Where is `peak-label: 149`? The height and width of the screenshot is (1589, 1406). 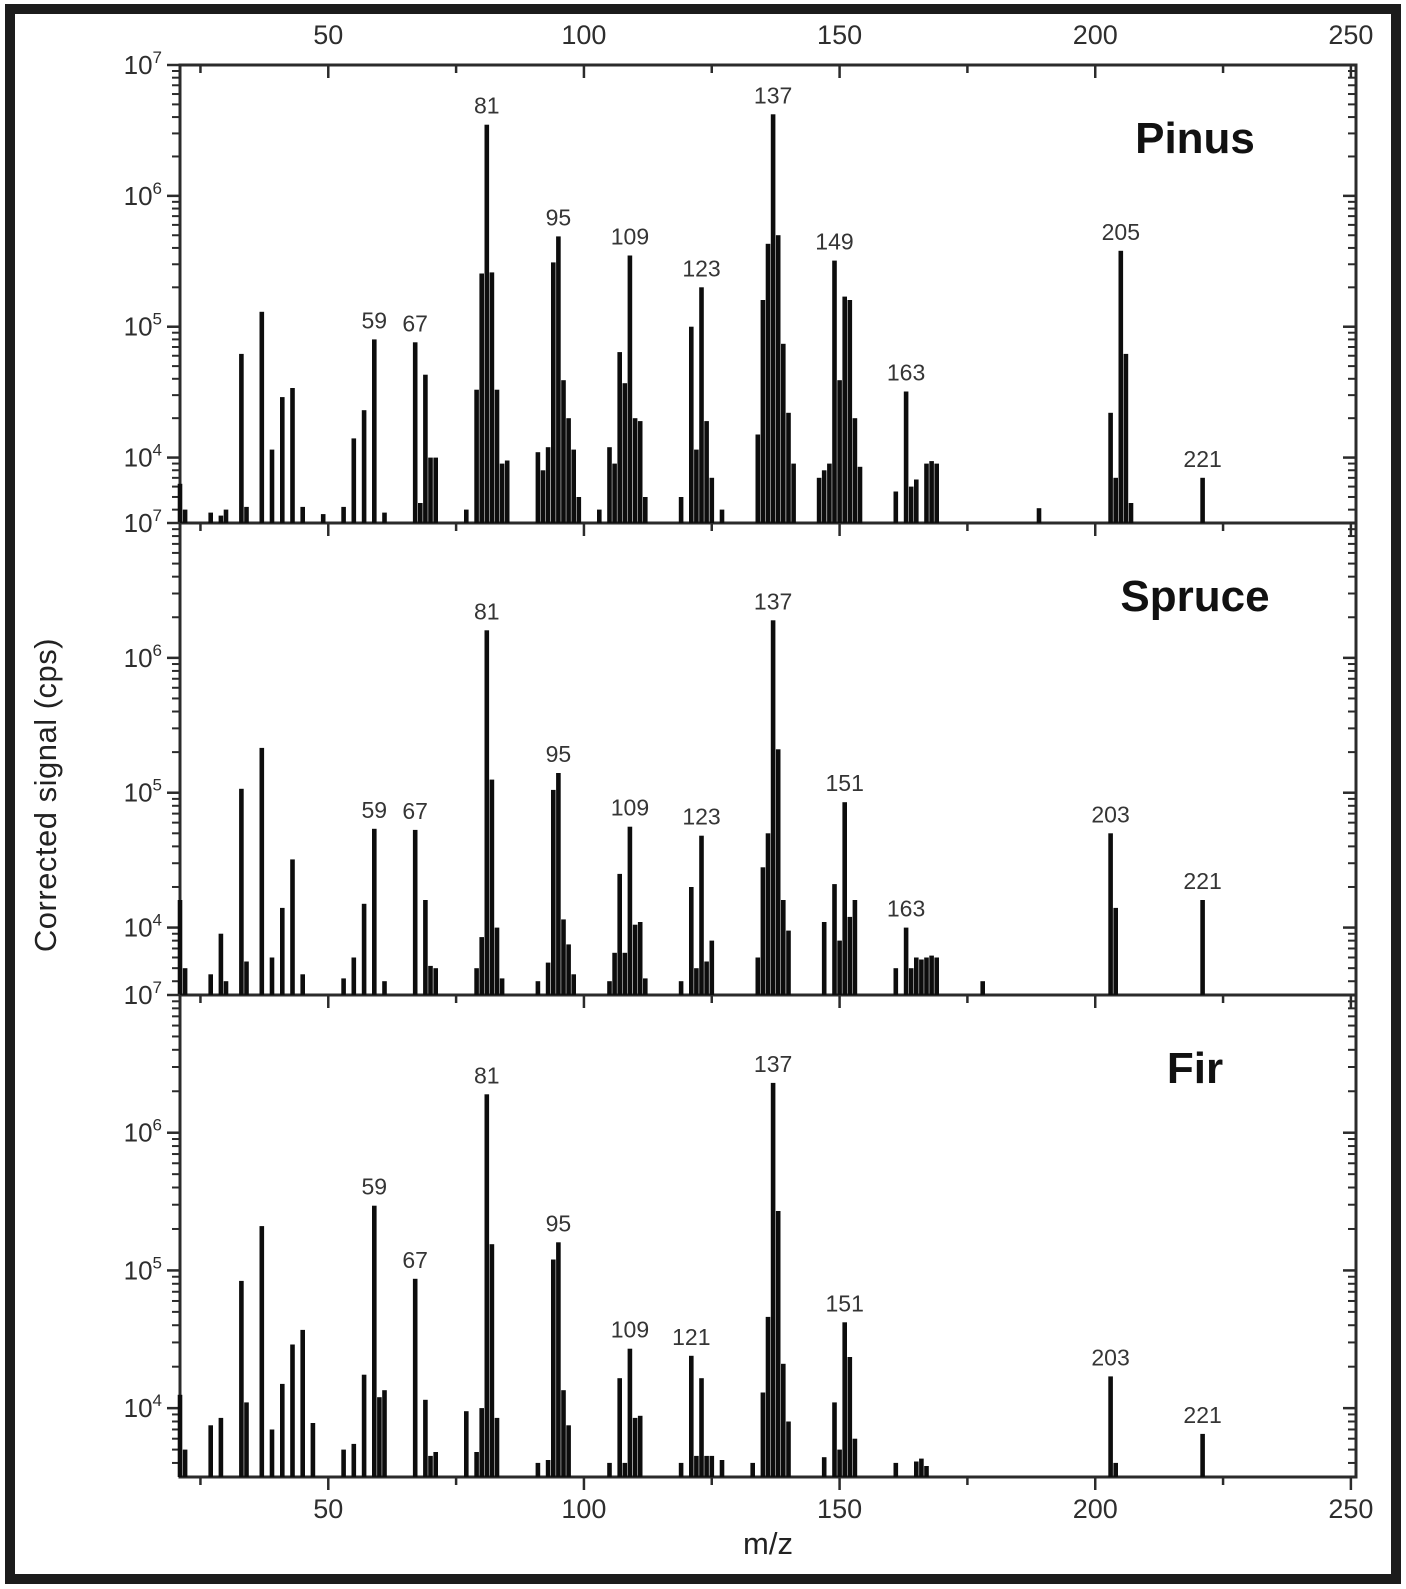 peak-label: 149 is located at coordinates (834, 242).